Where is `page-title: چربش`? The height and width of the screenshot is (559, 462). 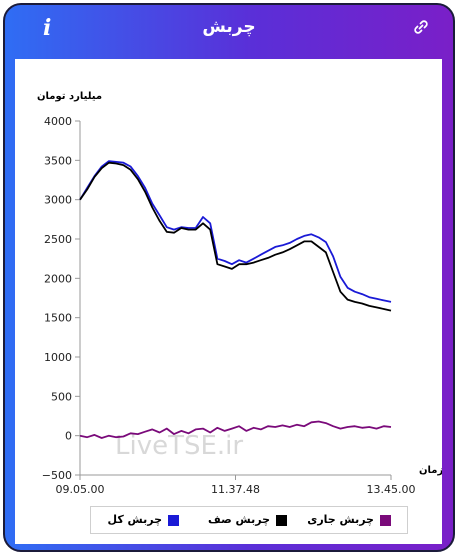 page-title: چربش is located at coordinates (229, 27).